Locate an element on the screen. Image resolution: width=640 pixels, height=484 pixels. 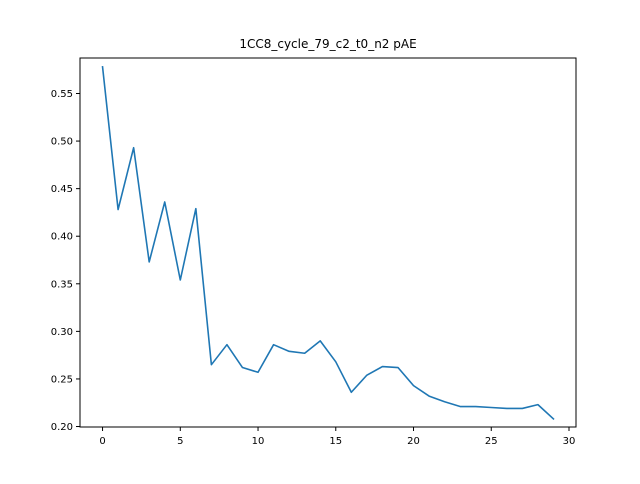
chart-title: 1CC8_cycle_79_c2_t0_n2 pAE is located at coordinates (327, 44).